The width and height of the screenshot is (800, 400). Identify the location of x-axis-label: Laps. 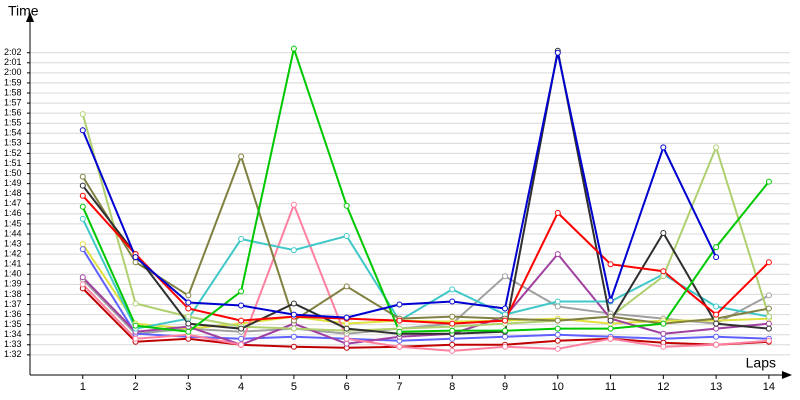
(761, 363).